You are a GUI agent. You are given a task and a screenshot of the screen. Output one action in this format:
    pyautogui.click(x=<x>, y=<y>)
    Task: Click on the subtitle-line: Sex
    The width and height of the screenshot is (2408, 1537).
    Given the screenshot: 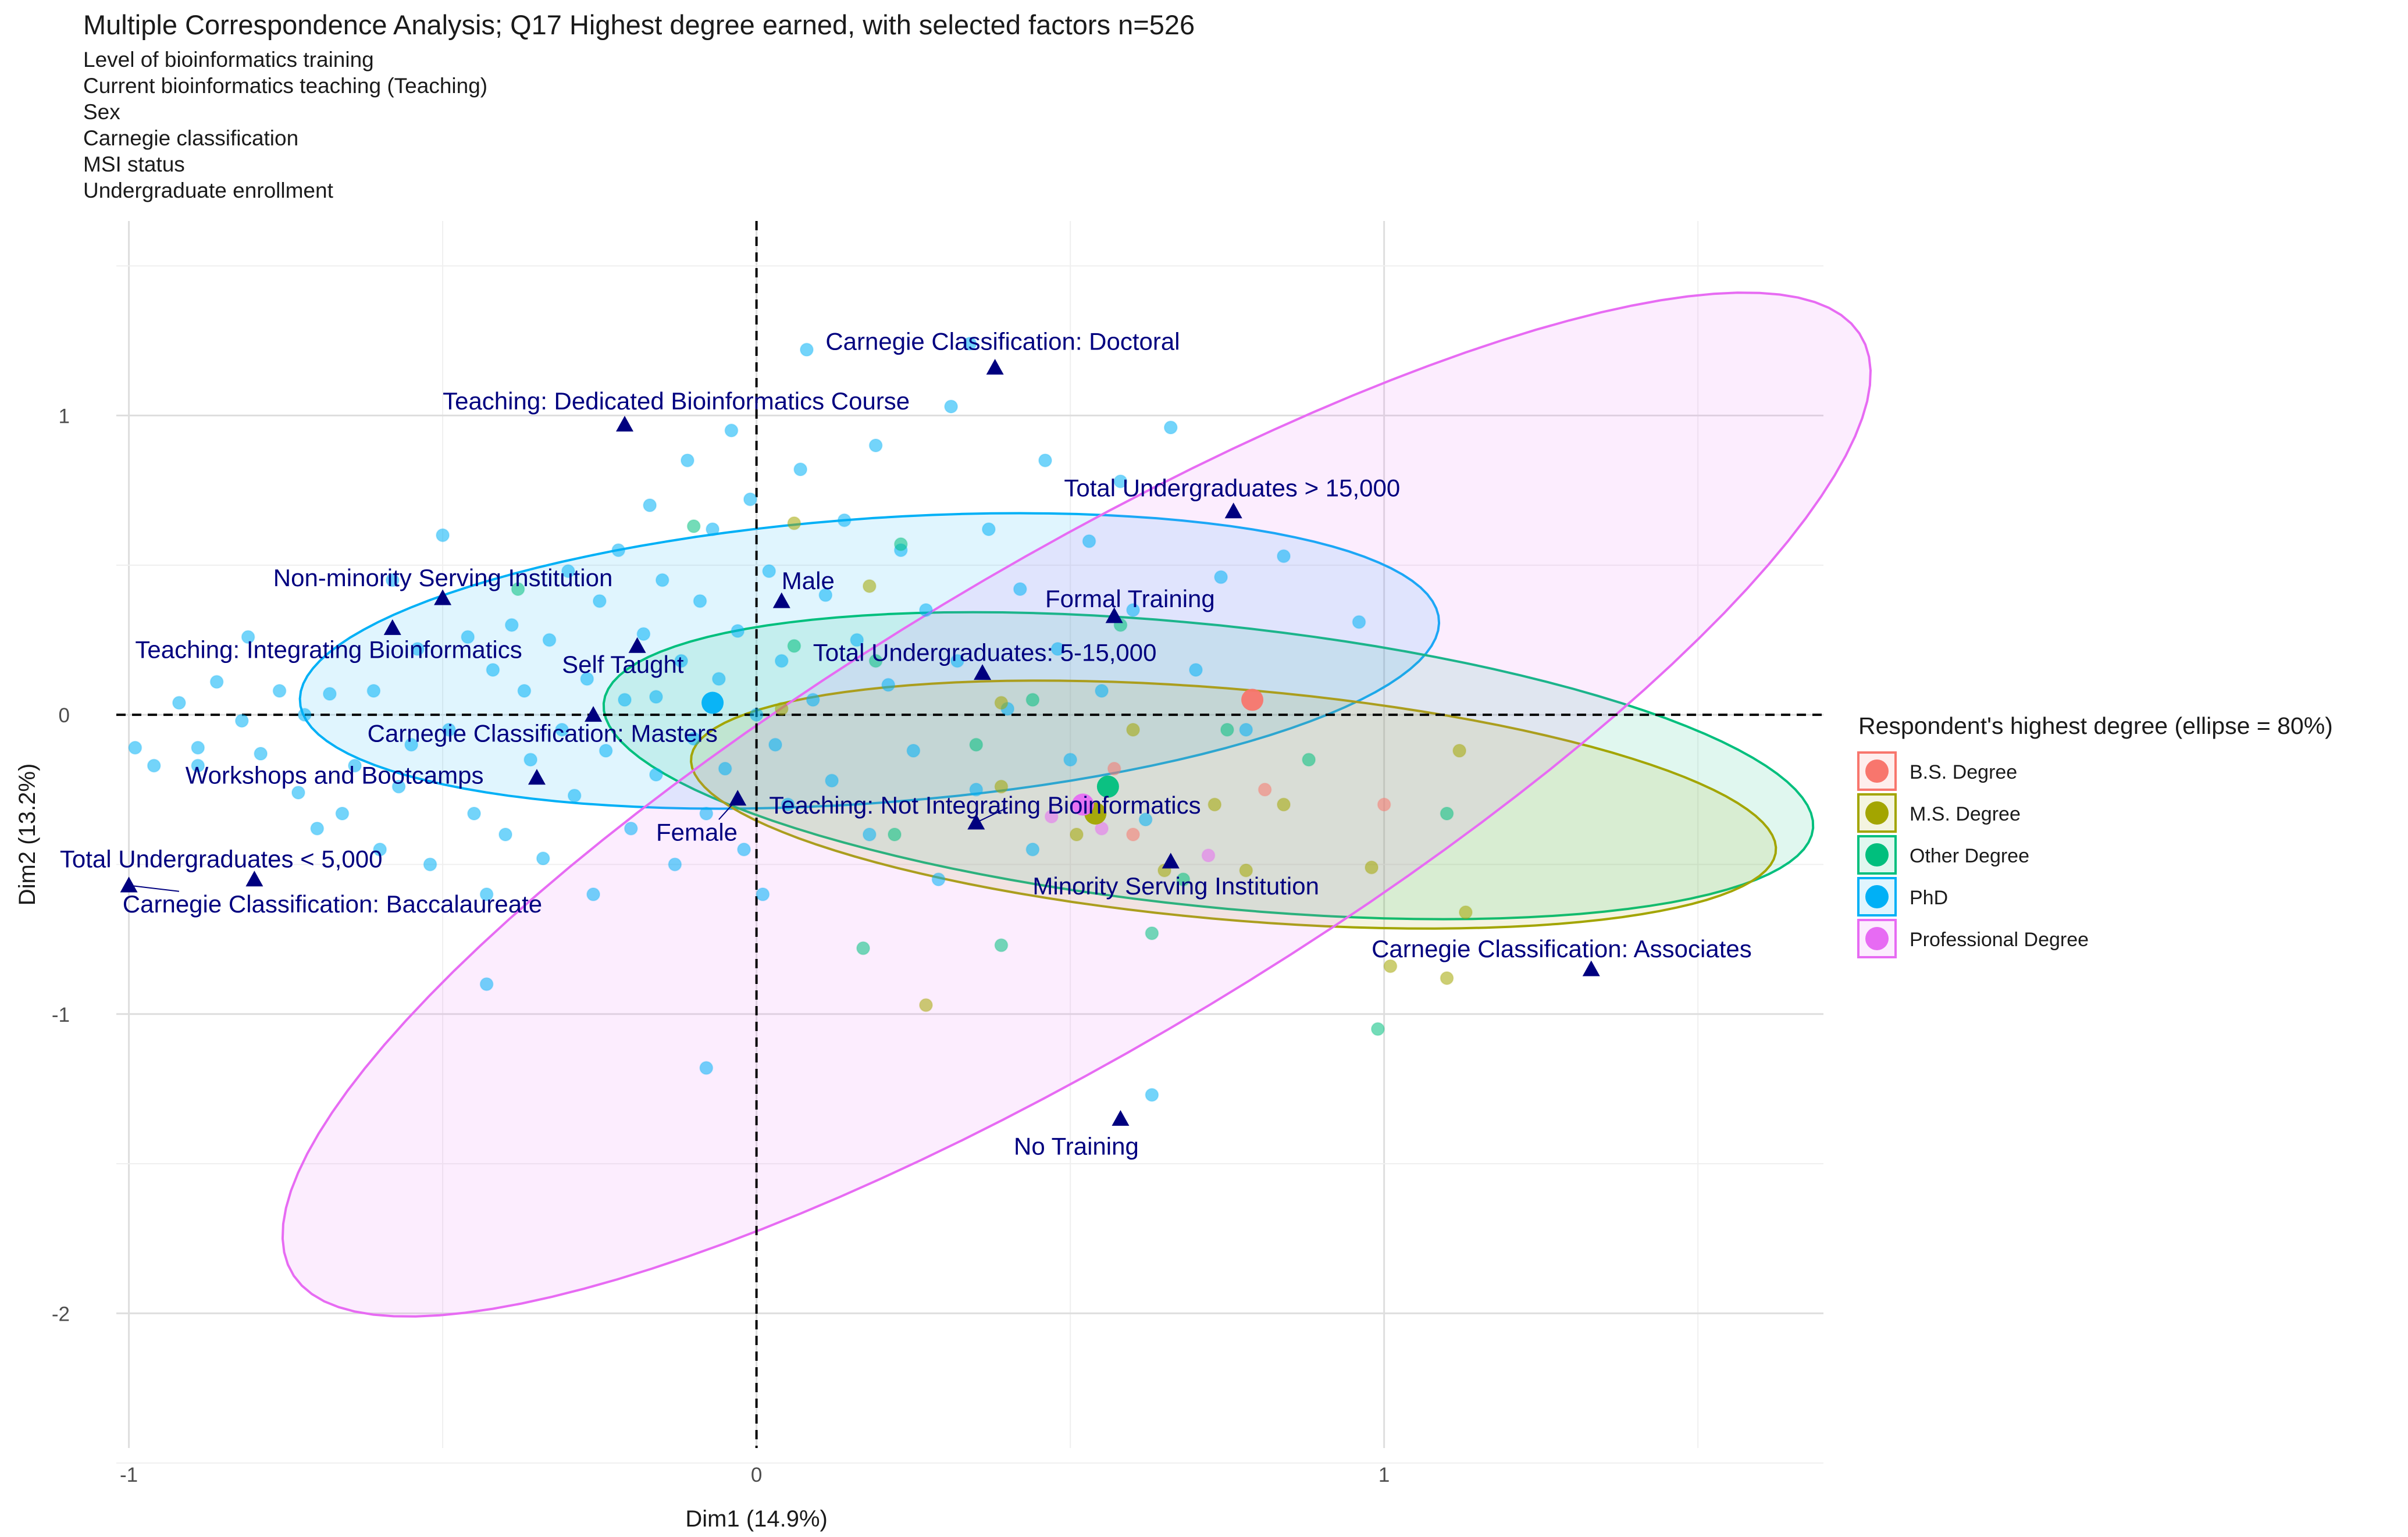 What is the action you would take?
    pyautogui.click(x=101, y=112)
    